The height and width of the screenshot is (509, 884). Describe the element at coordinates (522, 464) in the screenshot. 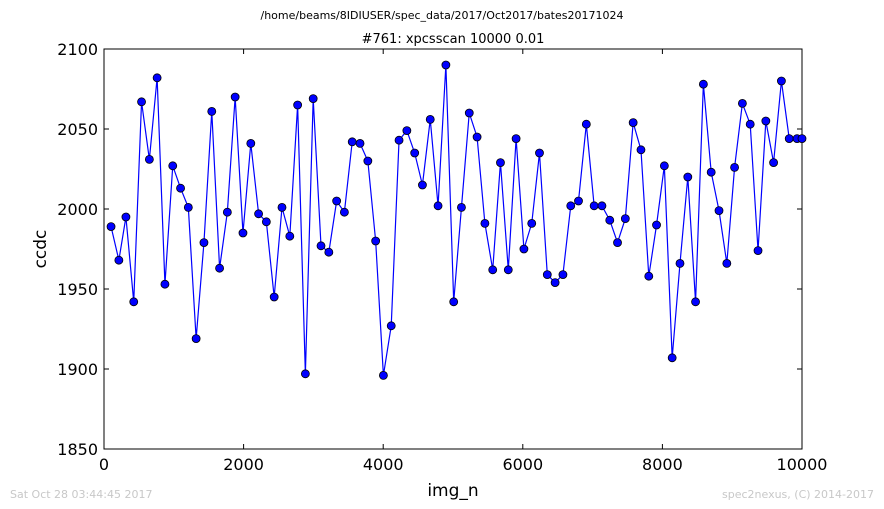

I see `x-tick-label: 6000` at that location.